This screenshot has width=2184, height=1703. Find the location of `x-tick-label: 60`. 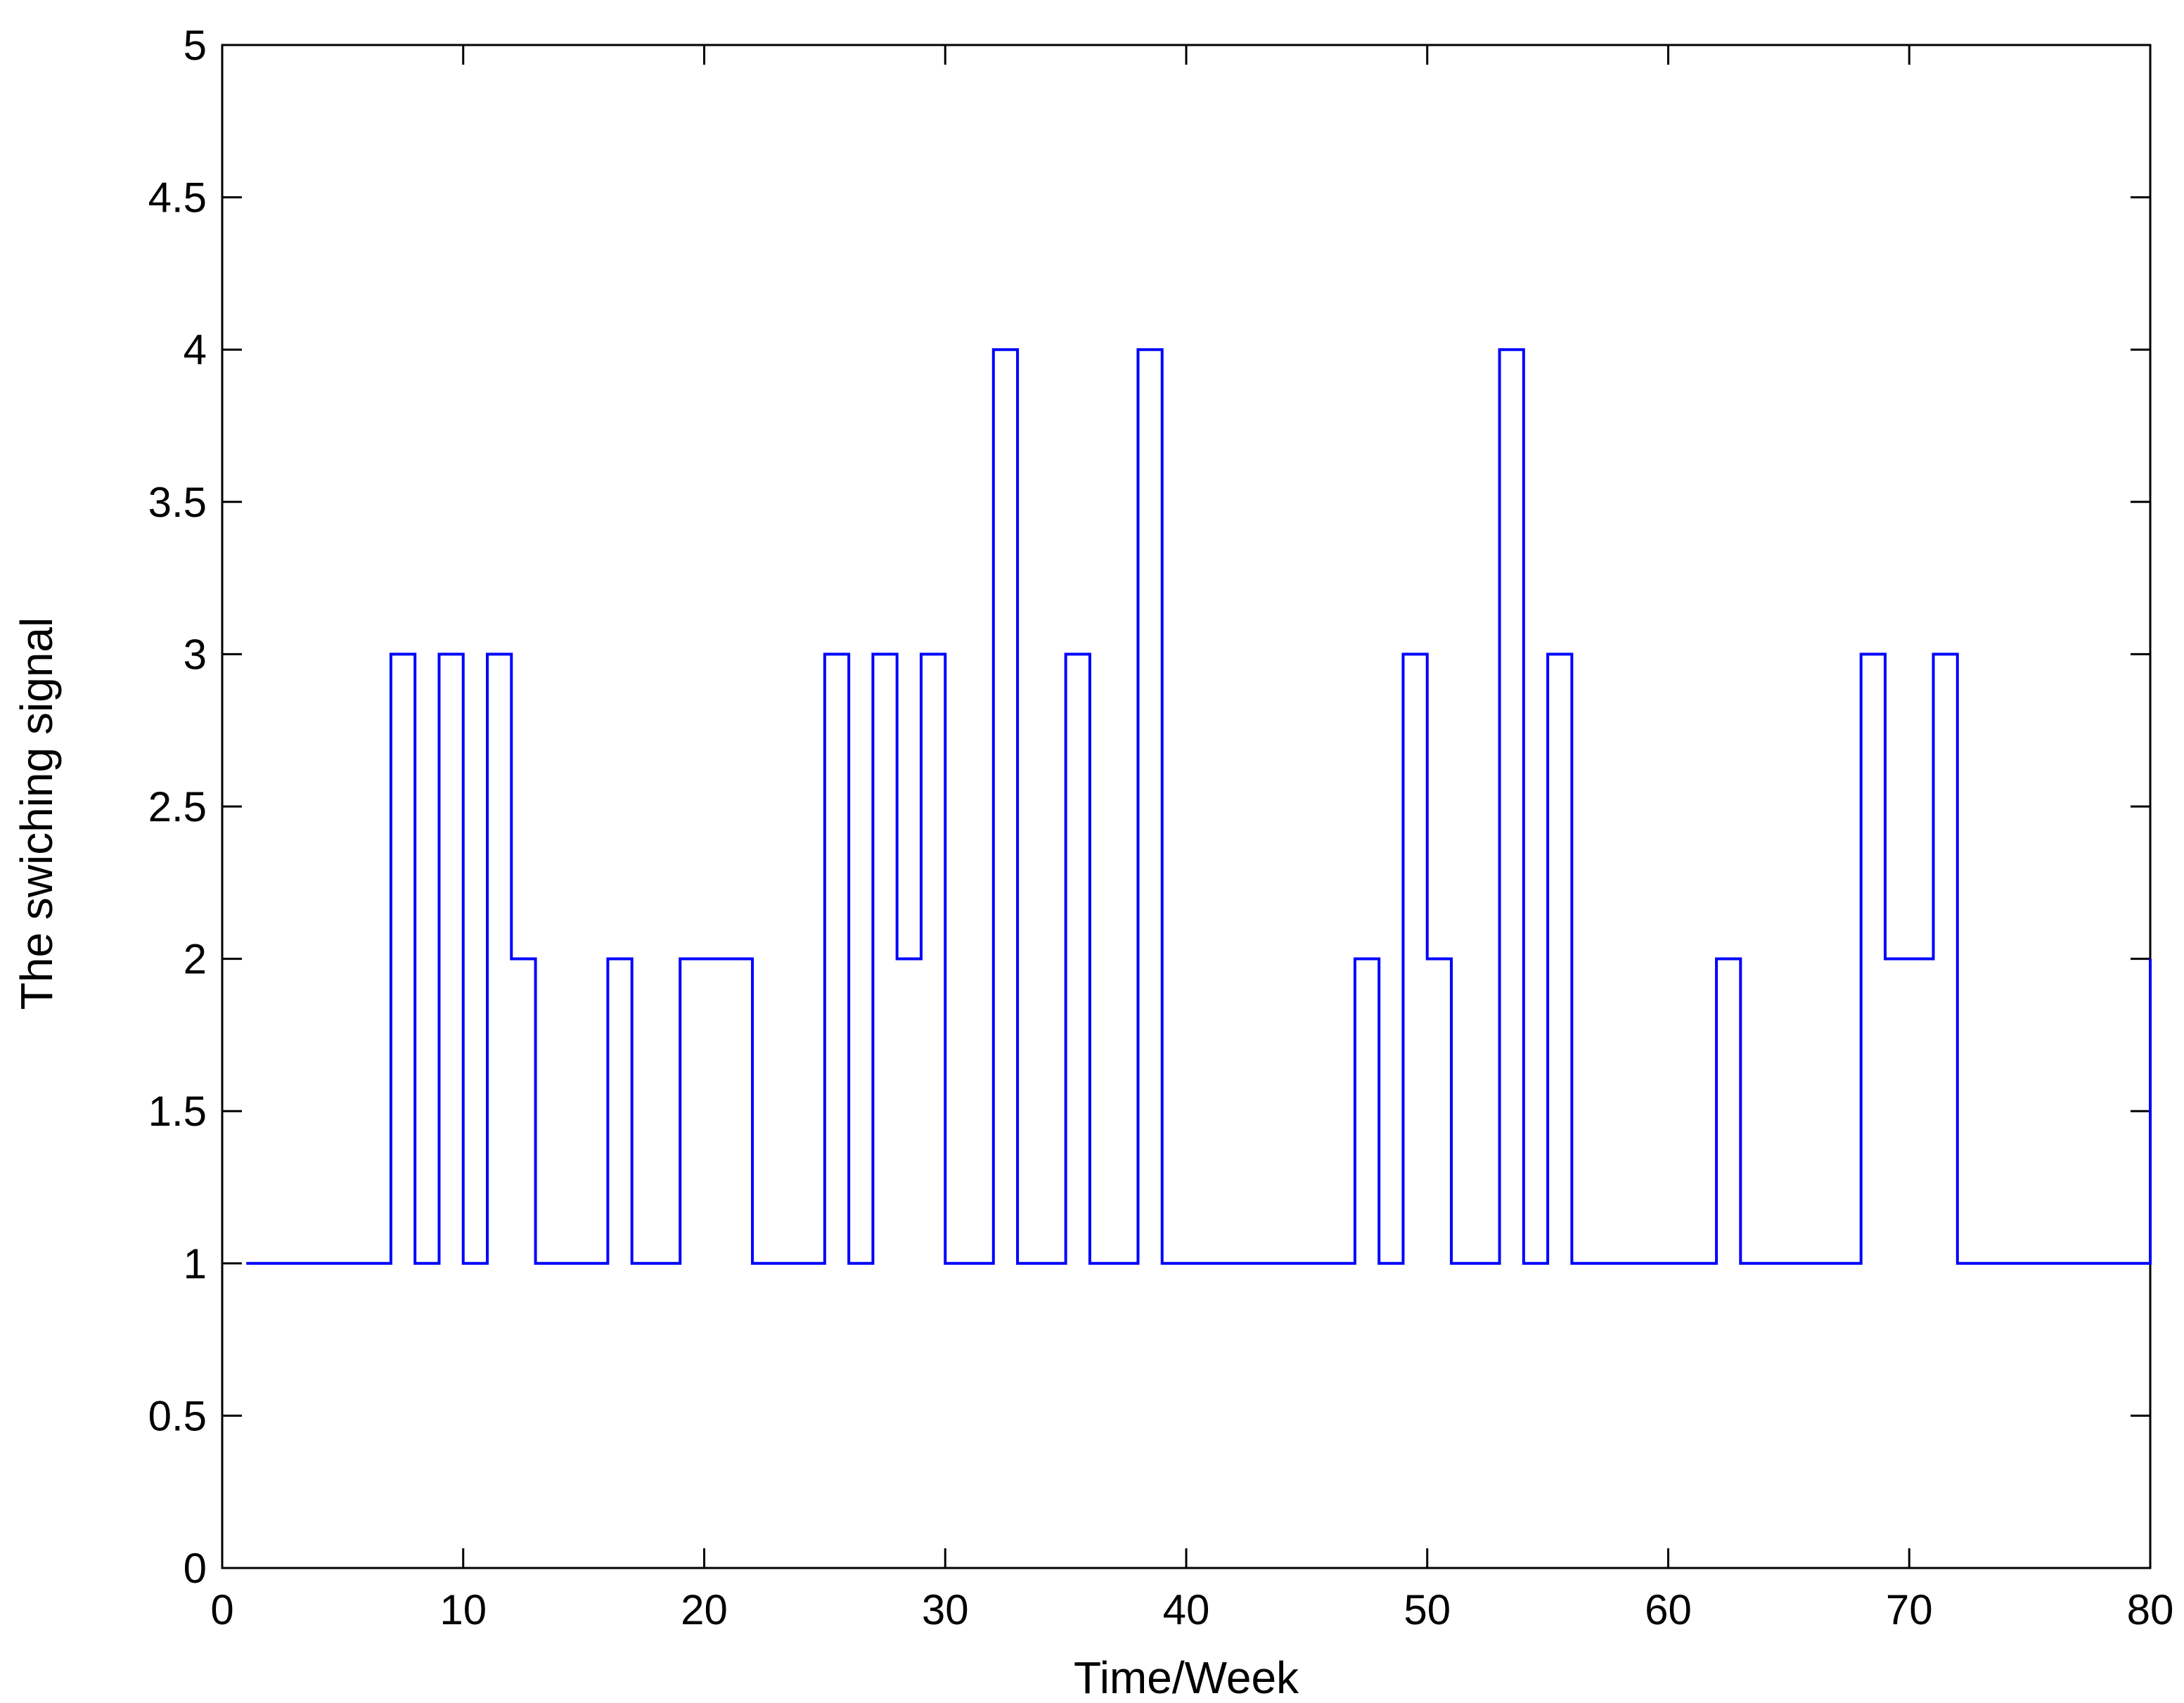

x-tick-label: 60 is located at coordinates (1668, 1609).